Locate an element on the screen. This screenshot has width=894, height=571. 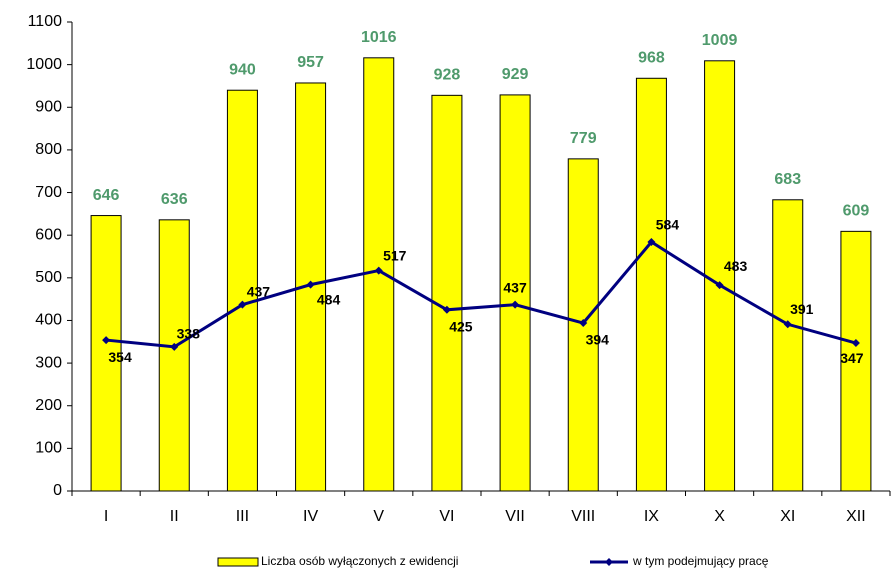
bar-value-label: 609 is located at coordinates (856, 211).